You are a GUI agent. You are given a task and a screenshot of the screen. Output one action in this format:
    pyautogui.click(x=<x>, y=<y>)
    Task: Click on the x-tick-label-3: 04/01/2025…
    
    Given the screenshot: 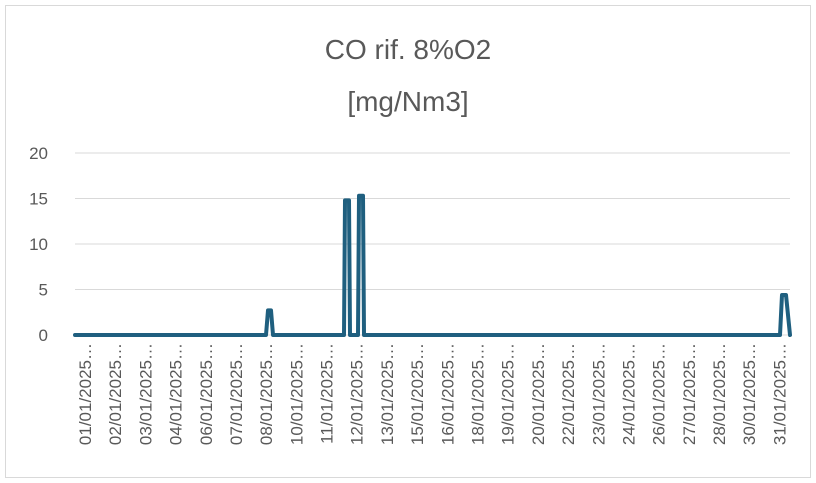 What is the action you would take?
    pyautogui.click(x=176, y=394)
    